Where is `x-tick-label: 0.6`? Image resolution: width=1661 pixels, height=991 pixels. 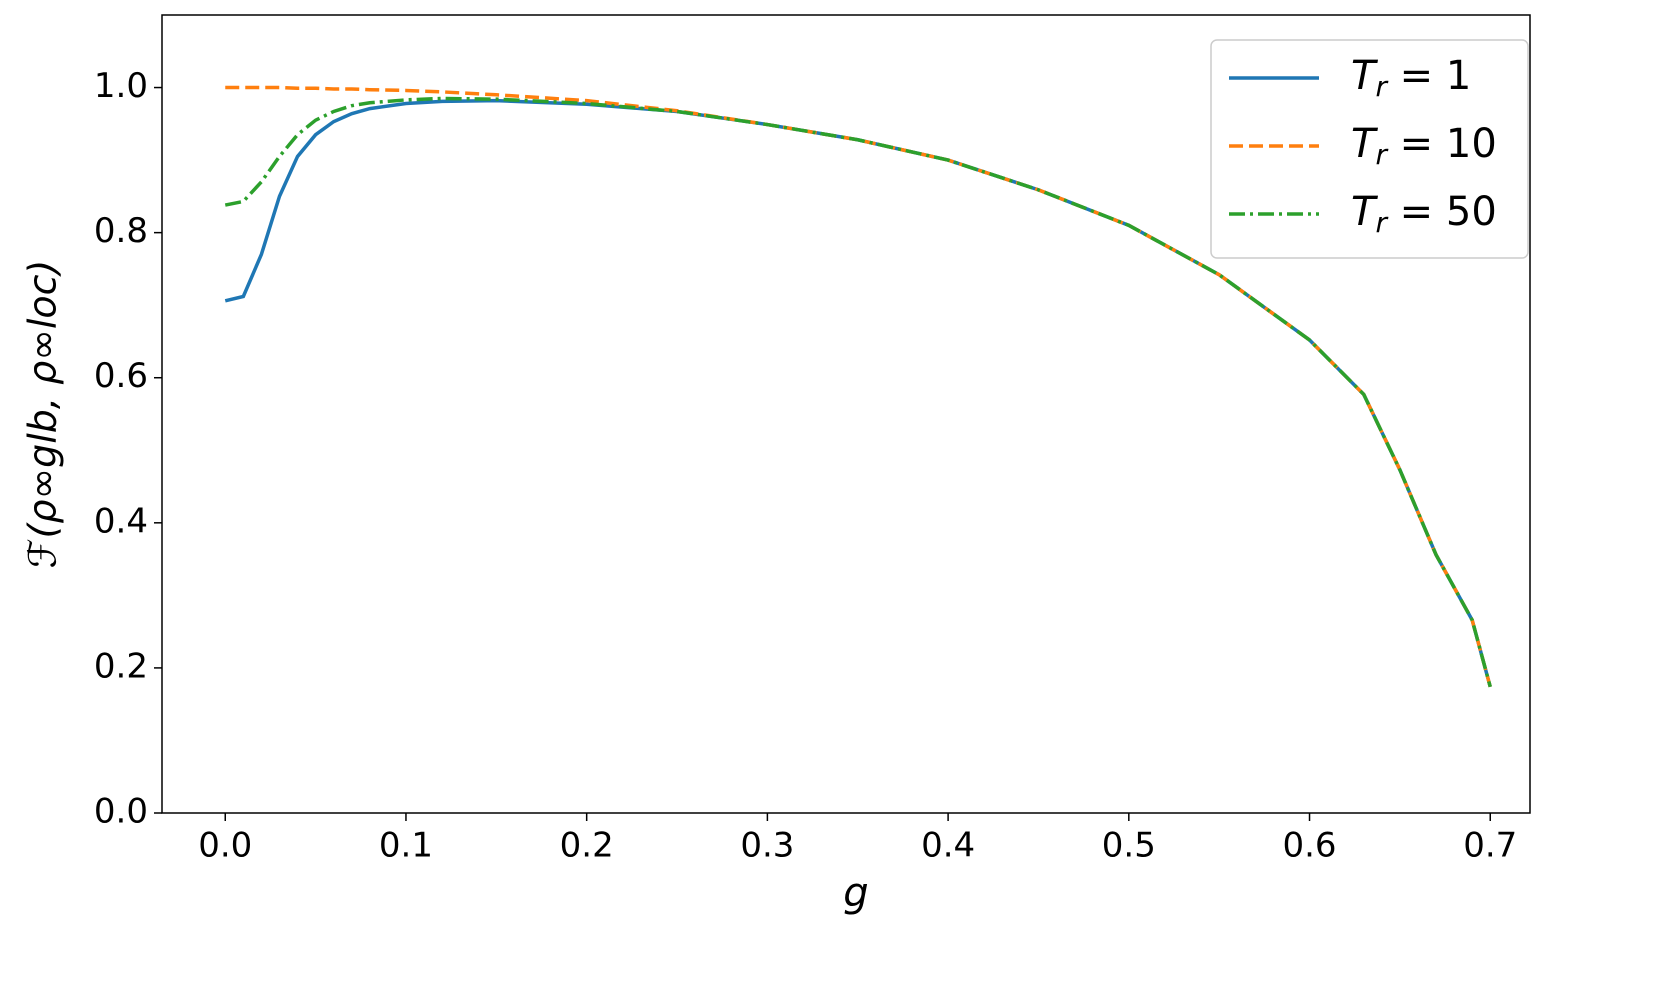 x-tick-label: 0.6 is located at coordinates (1309, 846).